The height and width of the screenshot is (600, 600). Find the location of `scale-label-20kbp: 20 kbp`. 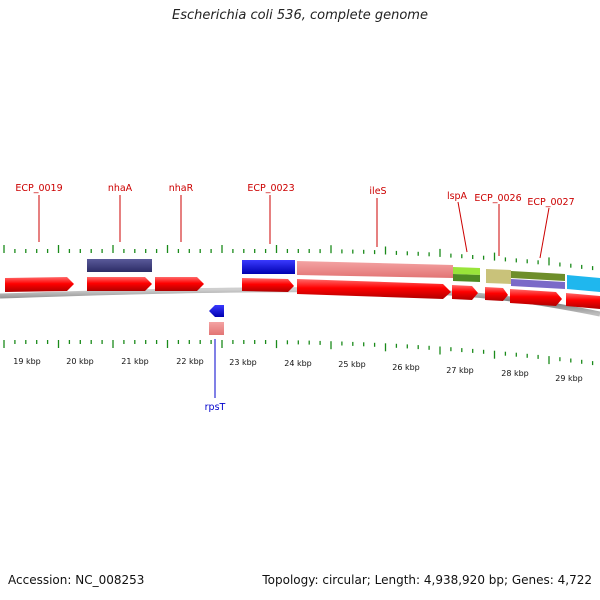

scale-label-20kbp: 20 kbp is located at coordinates (80, 361).